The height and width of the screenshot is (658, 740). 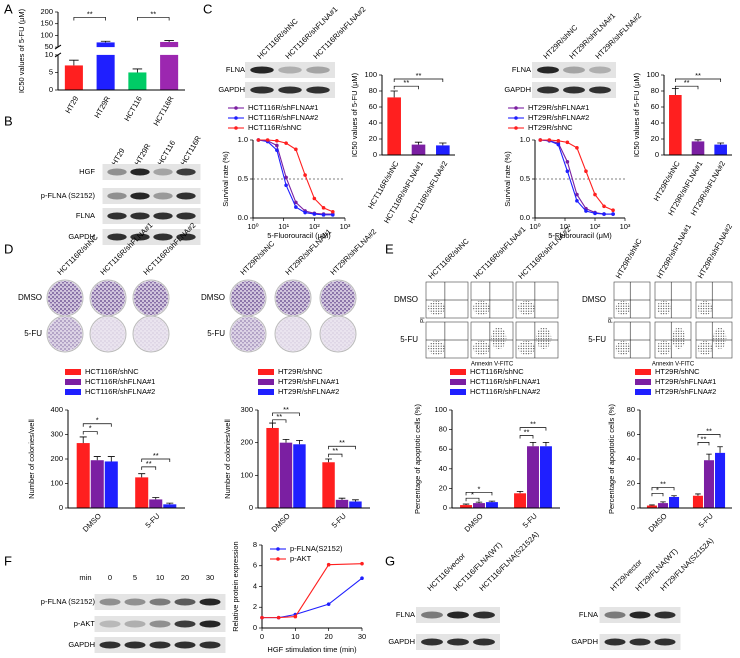 What do you see at coordinates (257, 258) in the screenshot?
I see `column-label: HT29R/shNC` at bounding box center [257, 258].